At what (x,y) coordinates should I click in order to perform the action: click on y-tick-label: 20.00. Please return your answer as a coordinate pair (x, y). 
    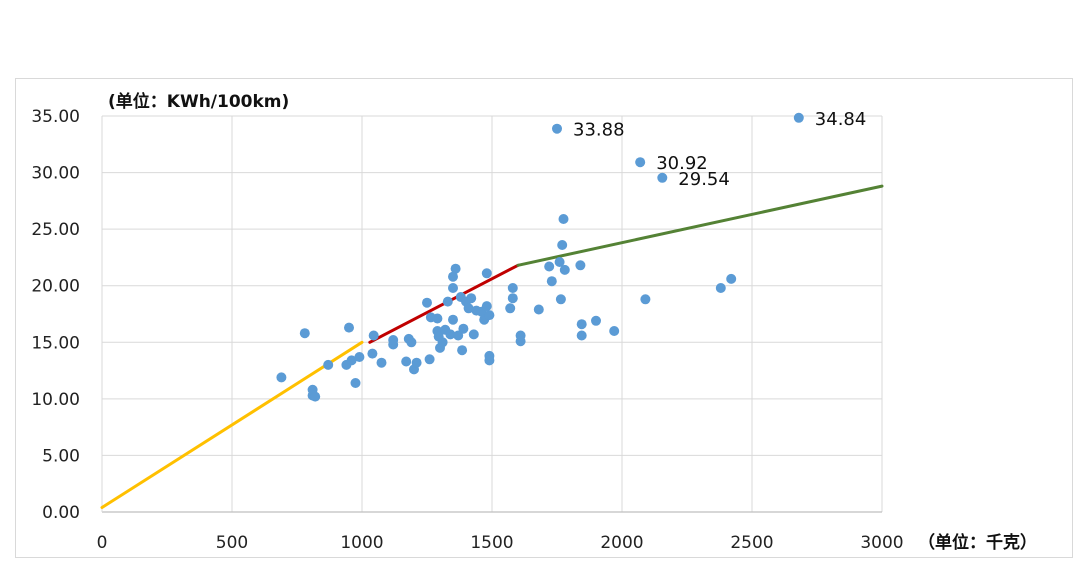
    Looking at the image, I should click on (55, 287).